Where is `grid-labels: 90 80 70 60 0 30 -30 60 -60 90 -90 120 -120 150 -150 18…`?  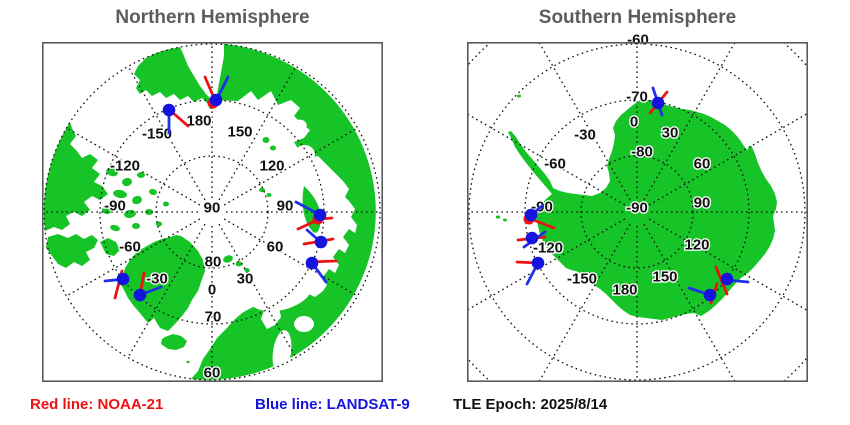
grid-labels: 90 80 70 60 0 30 -30 60 -60 90 -90 120 -120 150 -150 18… is located at coordinates (199, 247).